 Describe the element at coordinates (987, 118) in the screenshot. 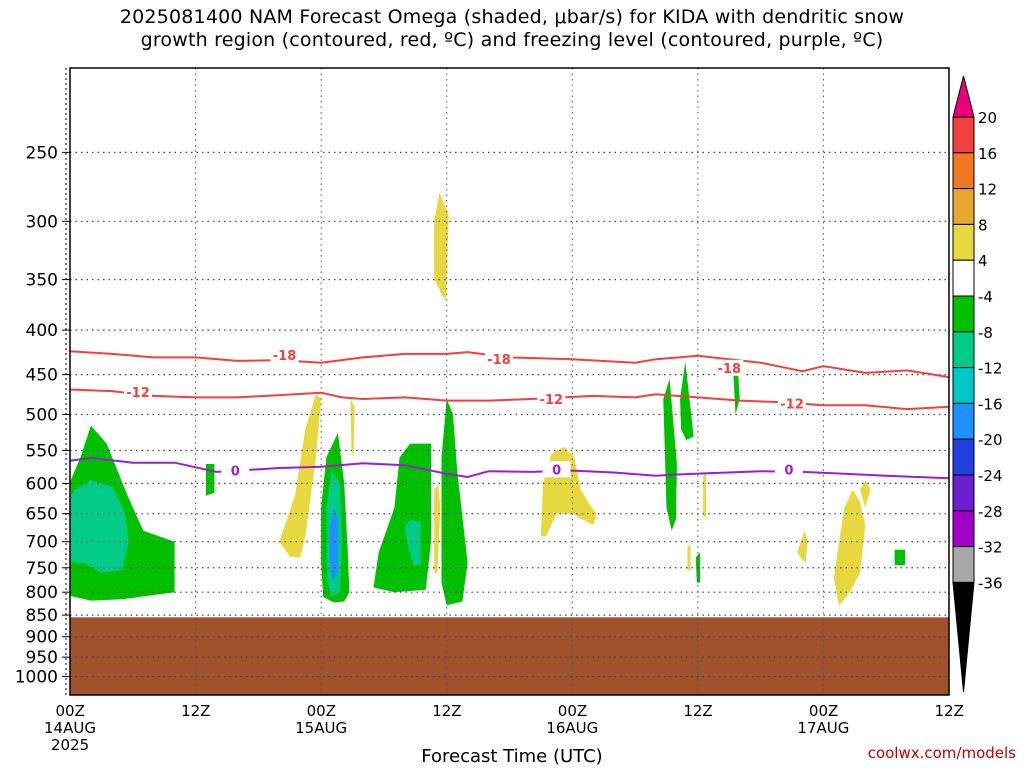

I see `colorbar-label: 20` at that location.